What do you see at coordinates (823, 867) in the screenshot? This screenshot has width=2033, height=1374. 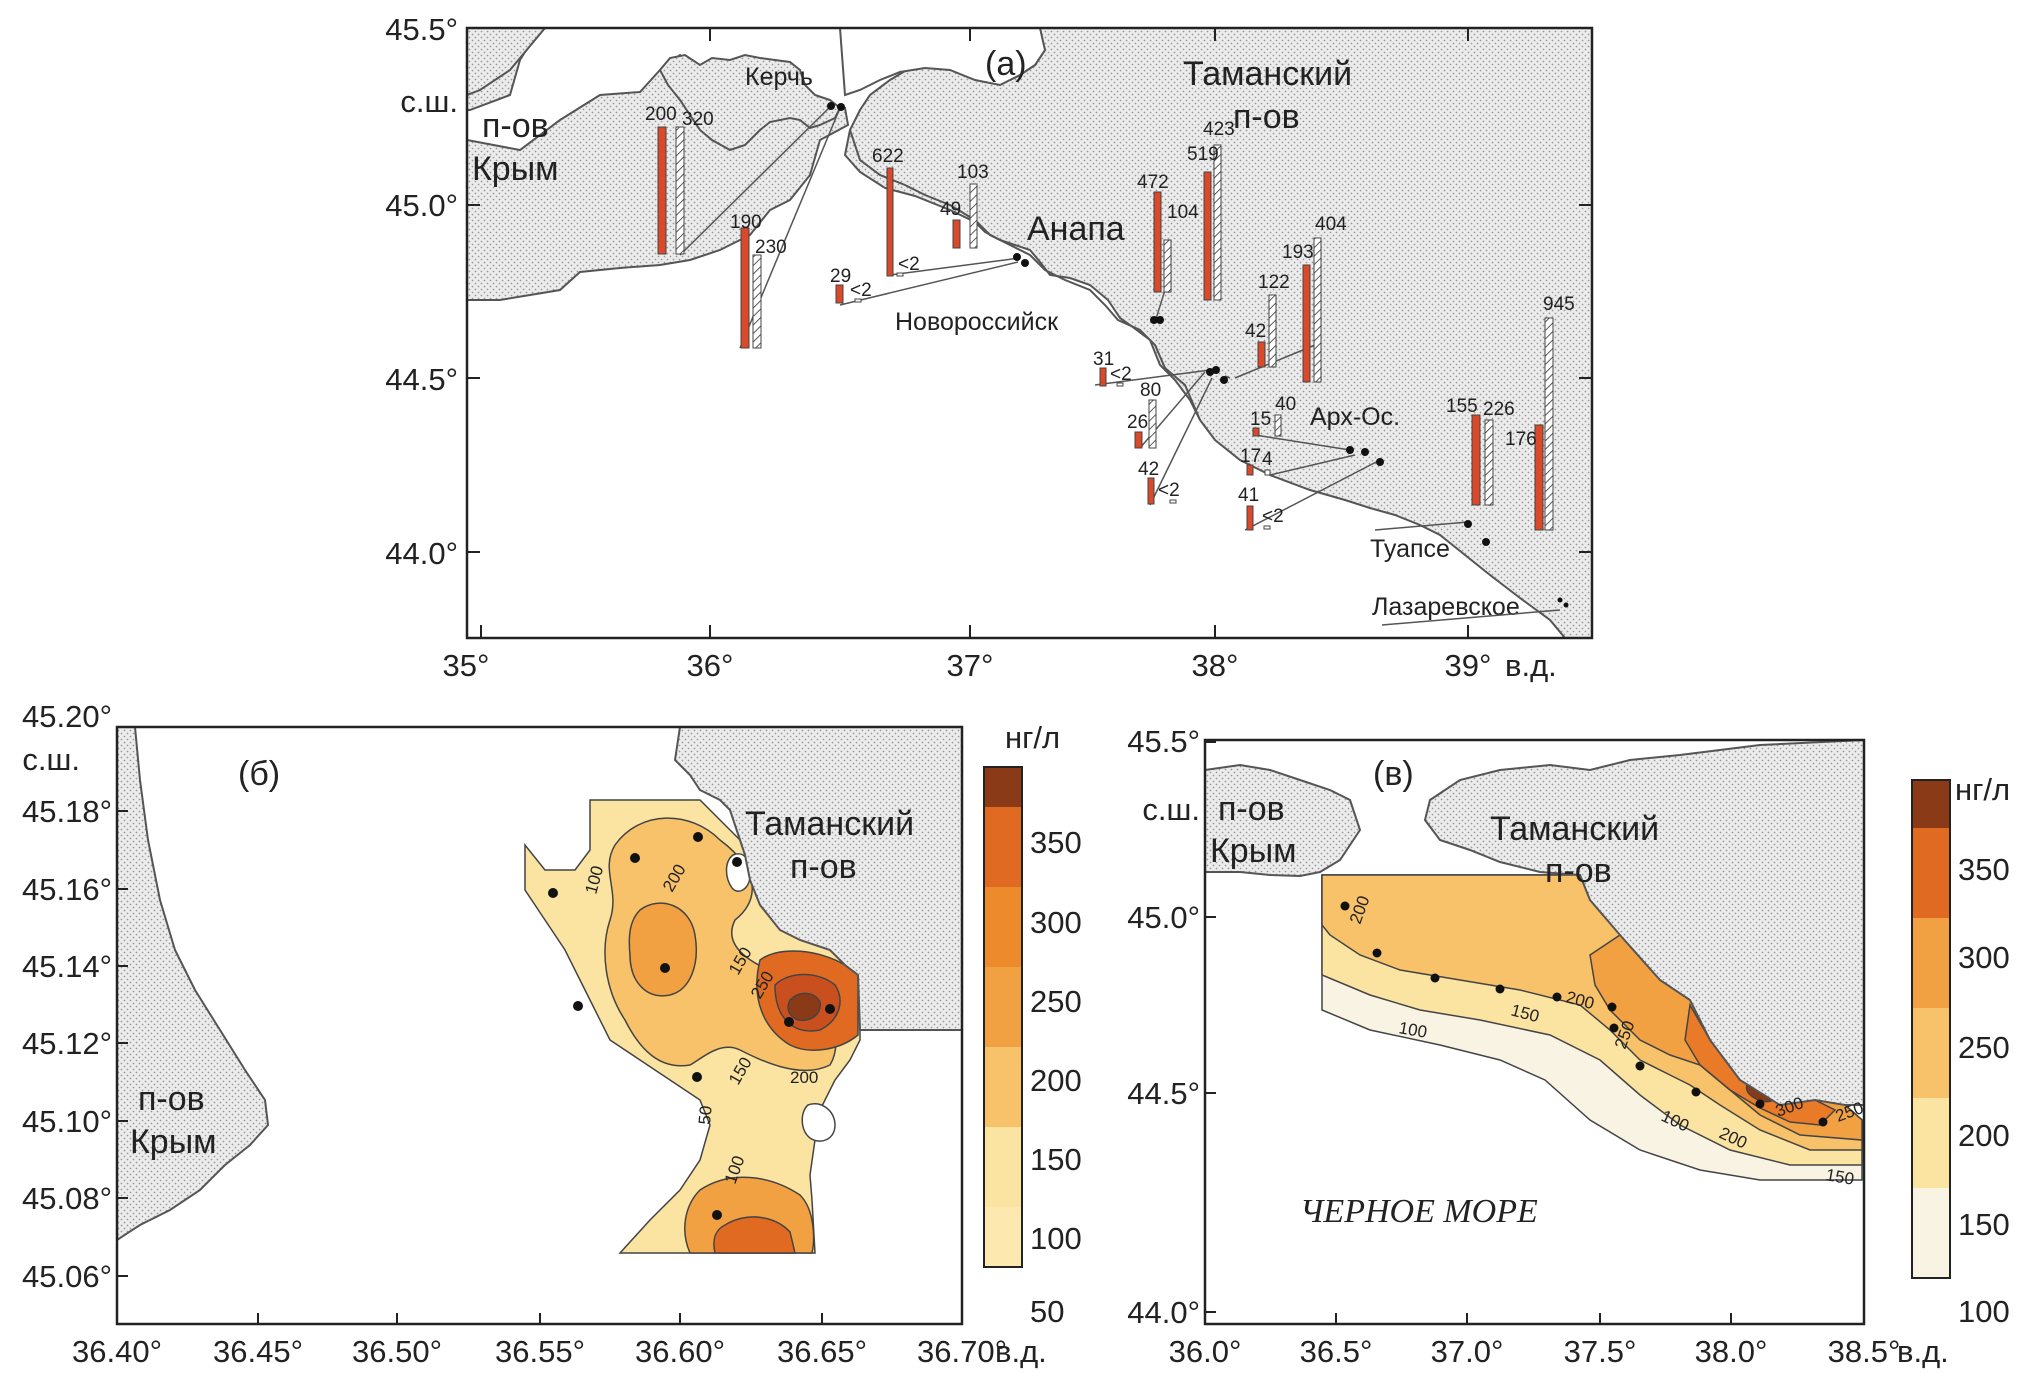 I see `taman-label-b-2: п-ов` at bounding box center [823, 867].